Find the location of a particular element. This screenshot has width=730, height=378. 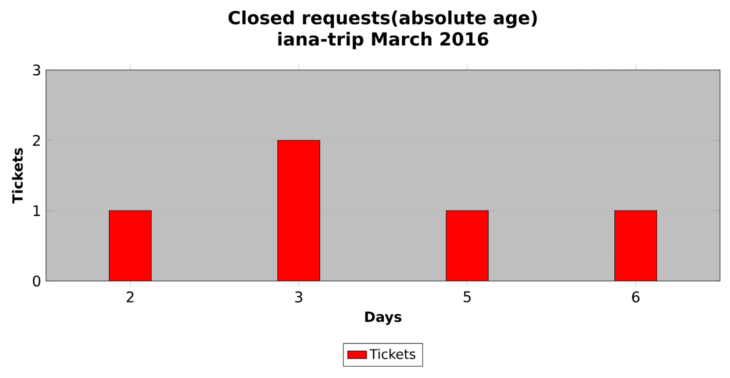

x-tick-label: 2 is located at coordinates (130, 296).